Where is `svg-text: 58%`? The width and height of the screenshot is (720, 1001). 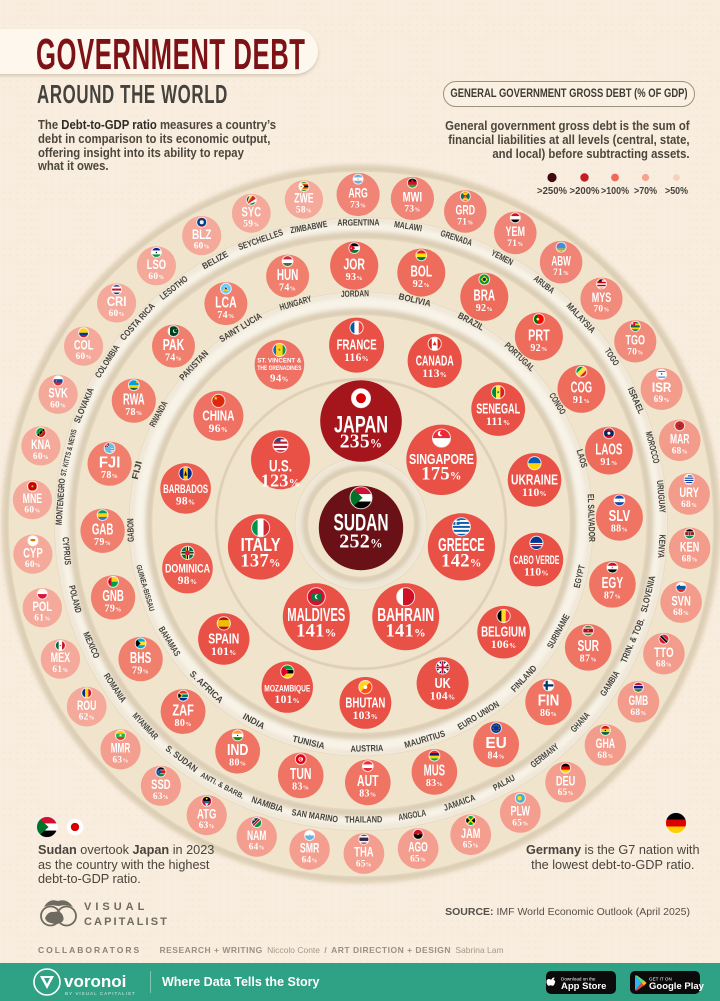 svg-text: 58% is located at coordinates (304, 211).